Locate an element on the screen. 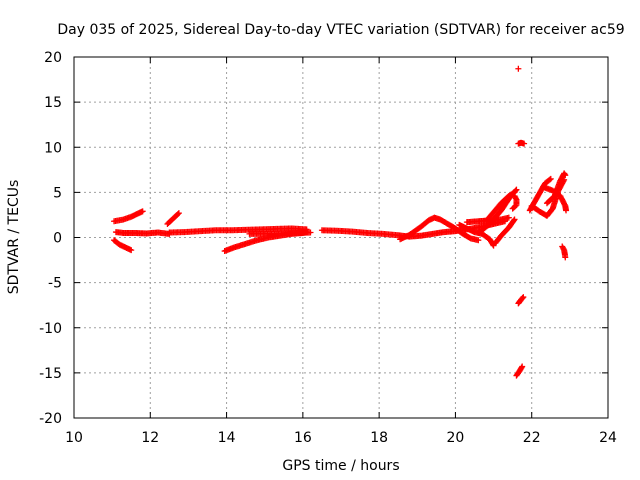  x-tick-labels: 10 12 14 16 18 20 22 24 is located at coordinates (341, 438).